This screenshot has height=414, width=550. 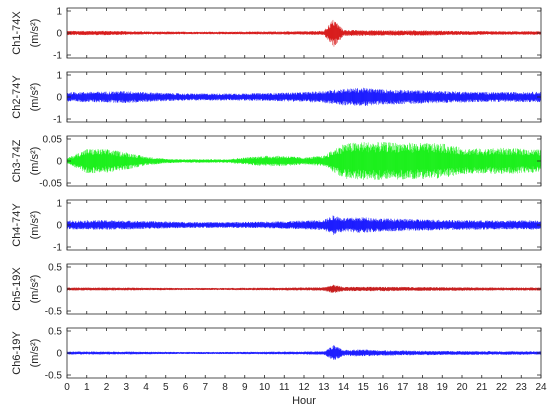 I want to click on y-axis-unit-4: (m/s²), so click(x=35, y=225).